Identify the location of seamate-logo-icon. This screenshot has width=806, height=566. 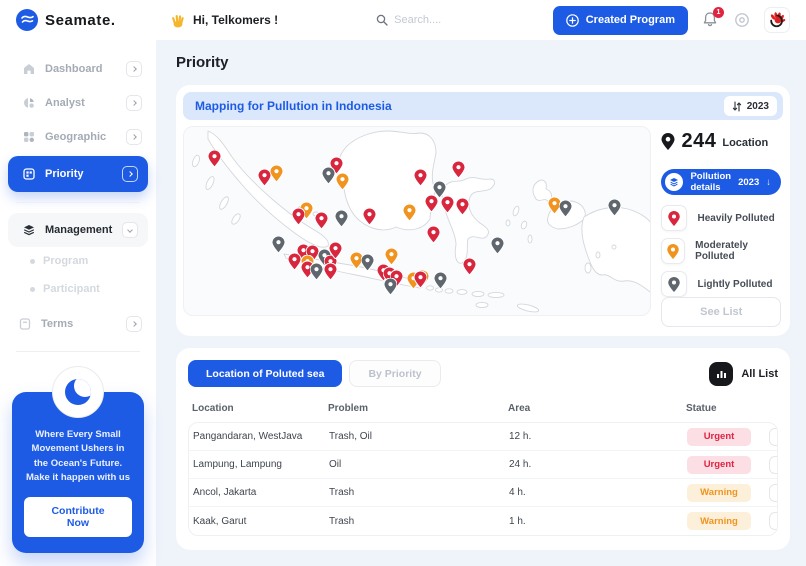
(27, 20).